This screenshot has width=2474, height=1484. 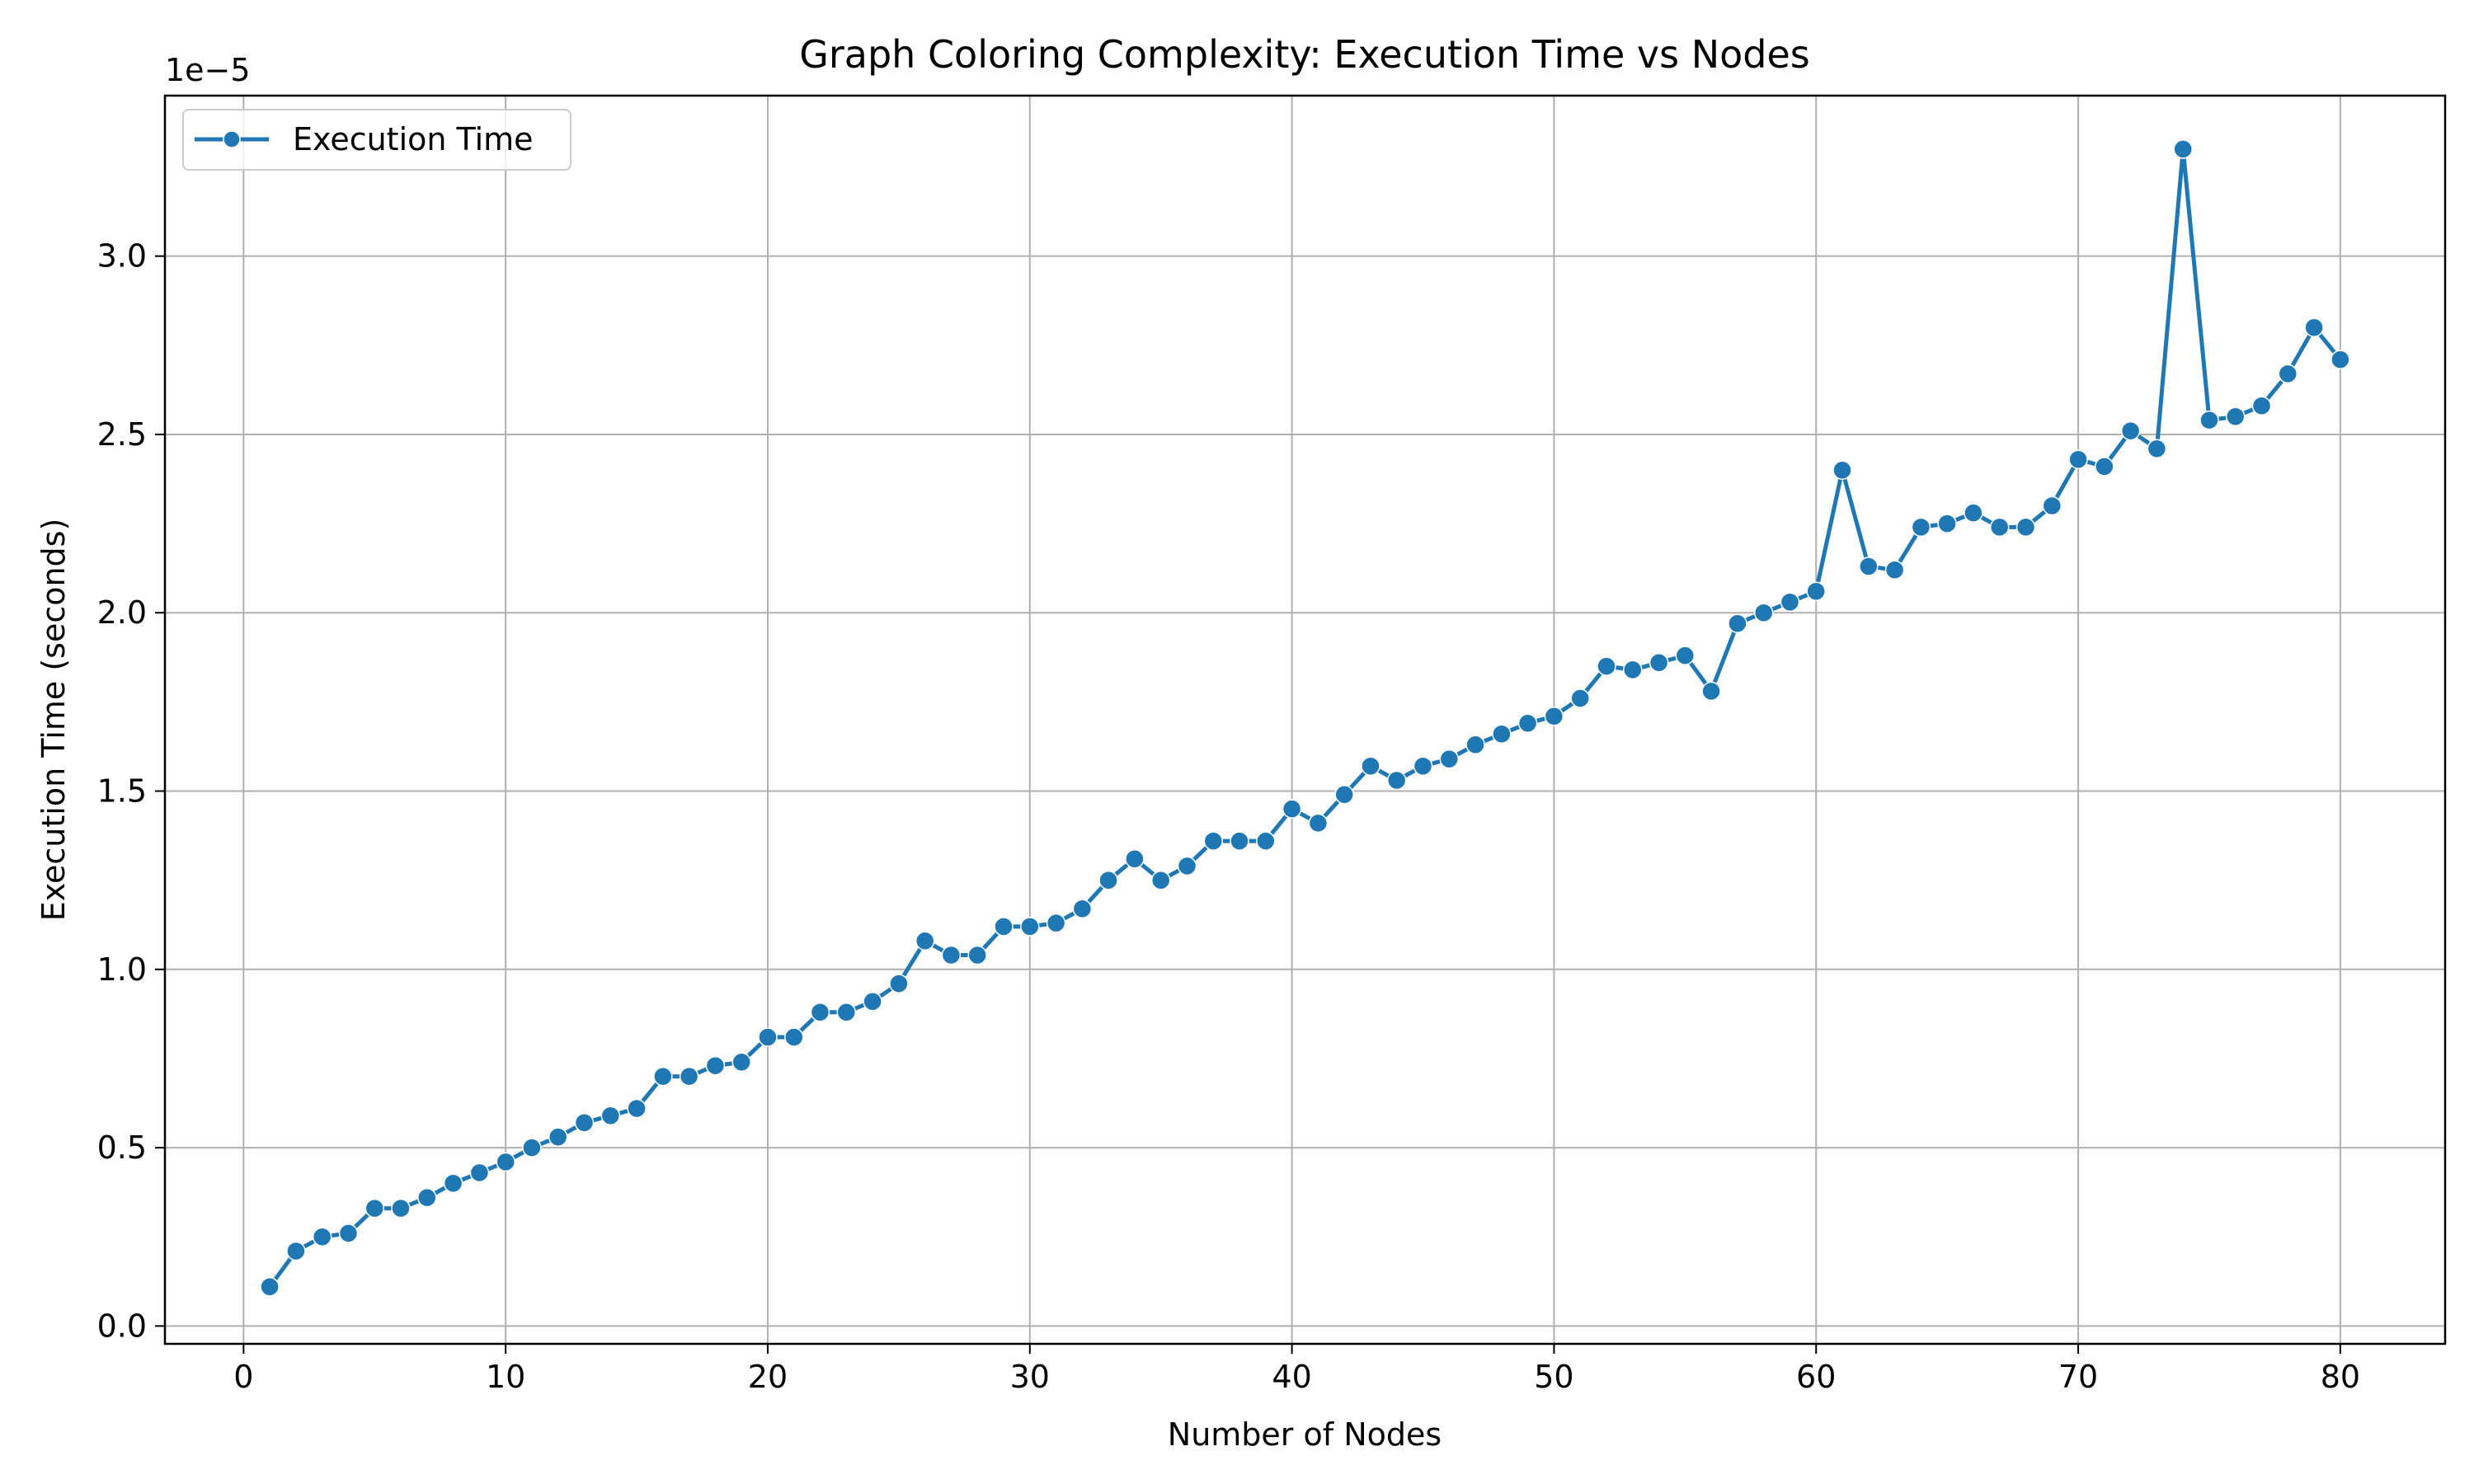 What do you see at coordinates (122, 969) in the screenshot?
I see `y-tick-label: 1.0` at bounding box center [122, 969].